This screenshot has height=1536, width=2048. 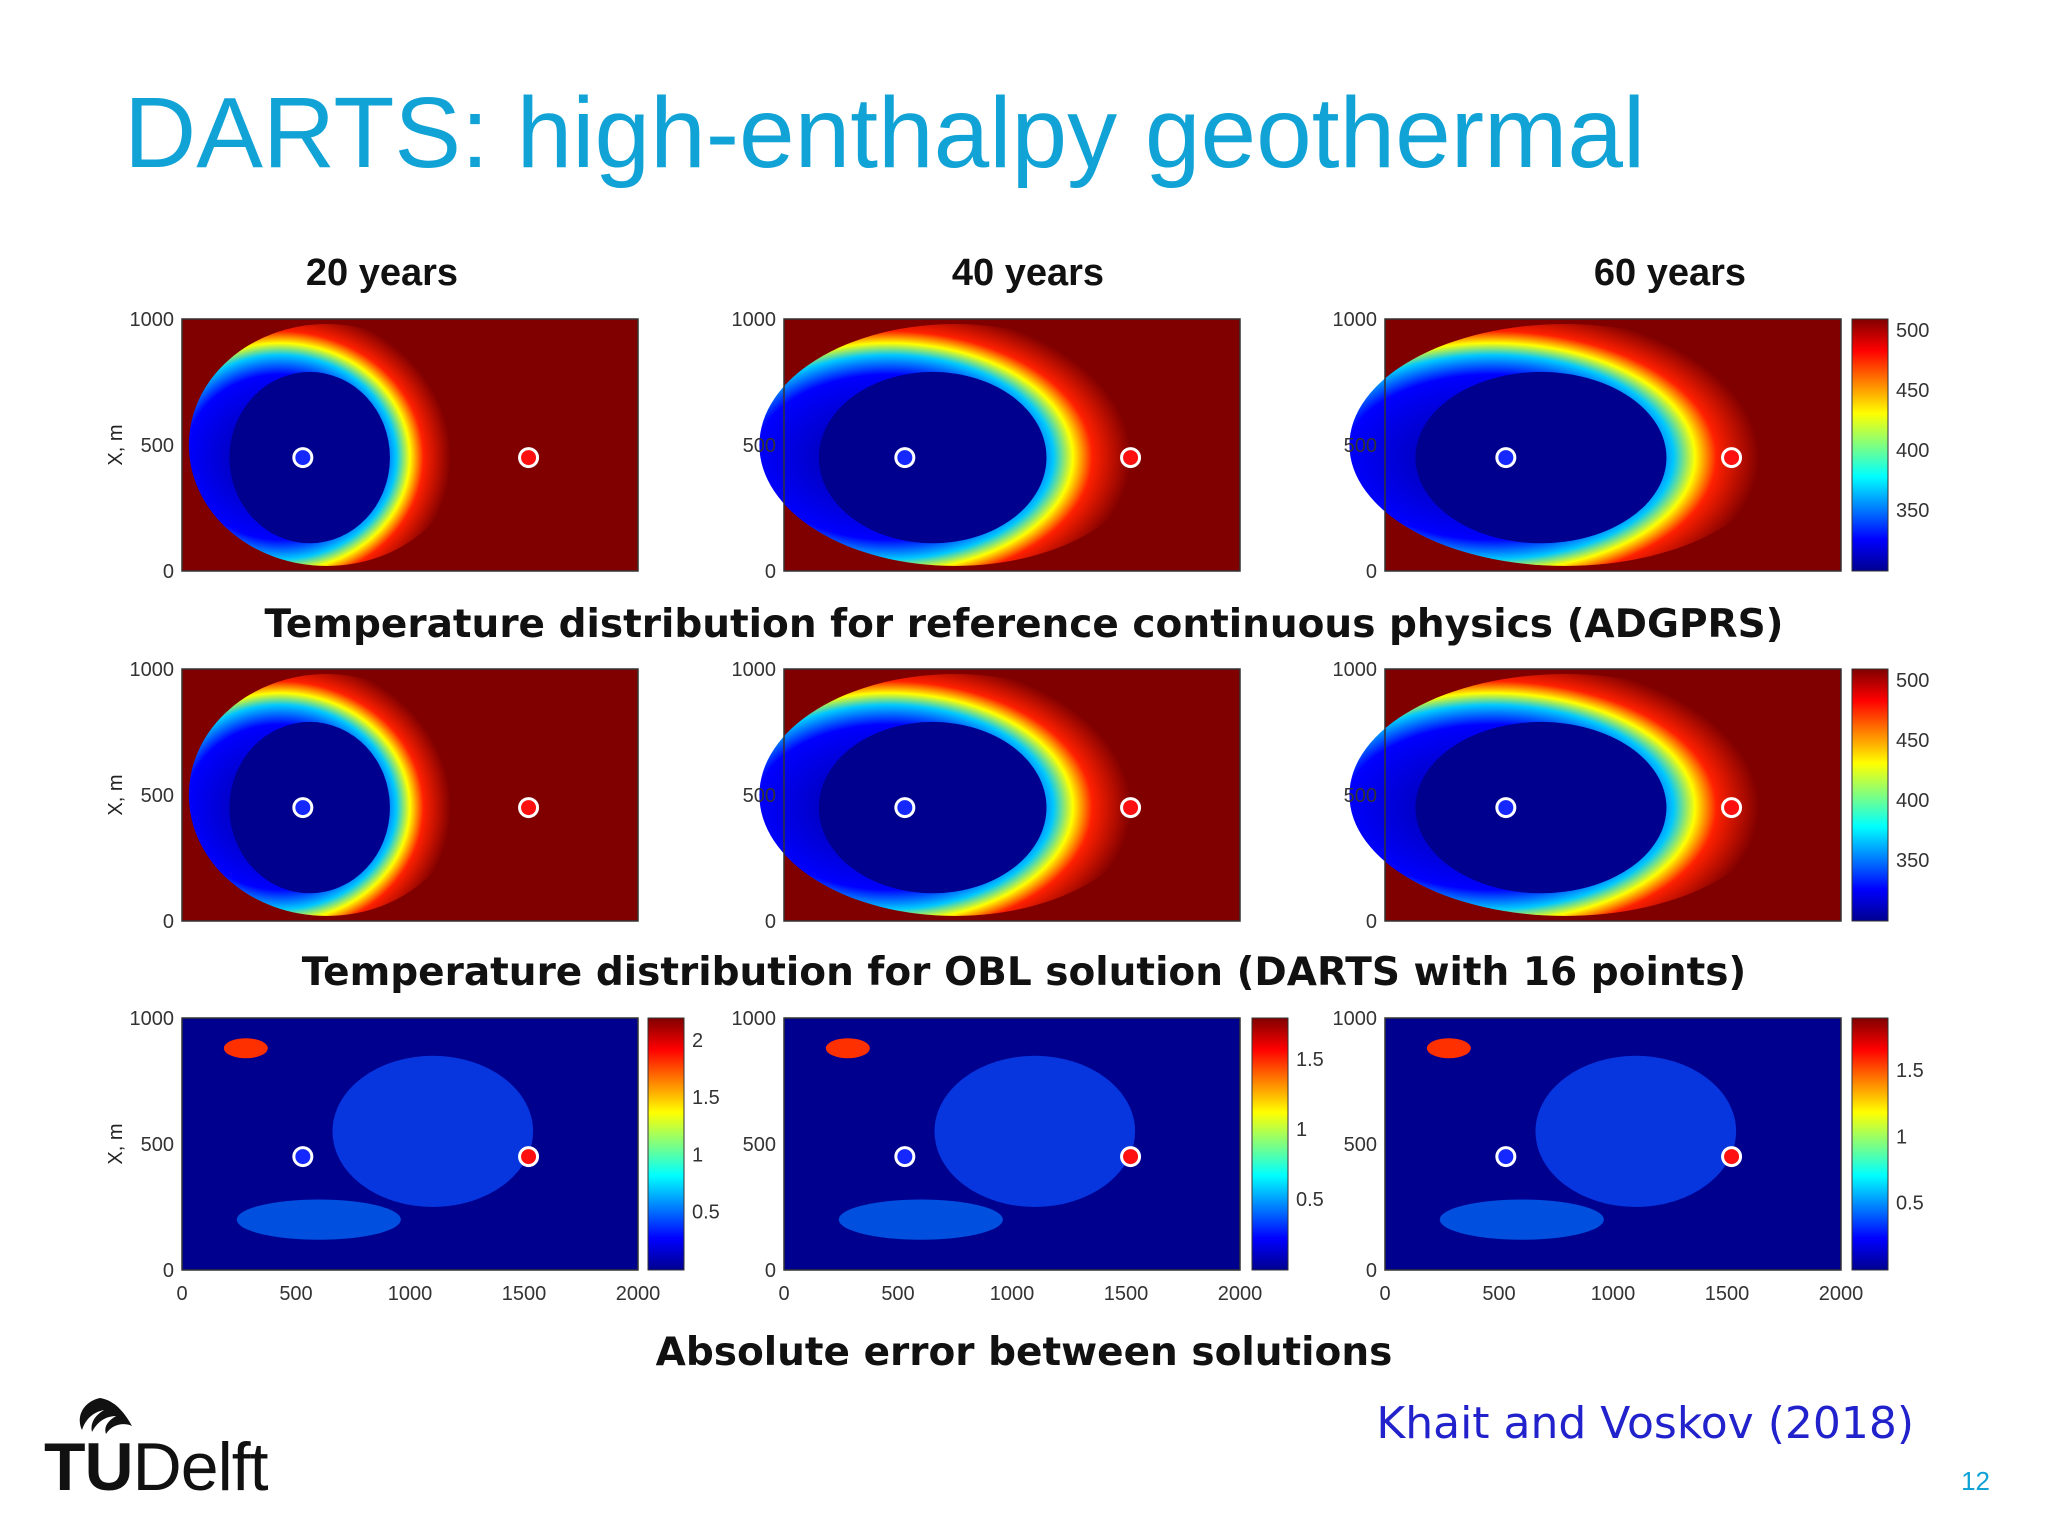 I want to click on heatmap-panel-row3-20-years: 0 500 1000 X, m 0 500 1000 1500 2000, so click(x=382, y=1156).